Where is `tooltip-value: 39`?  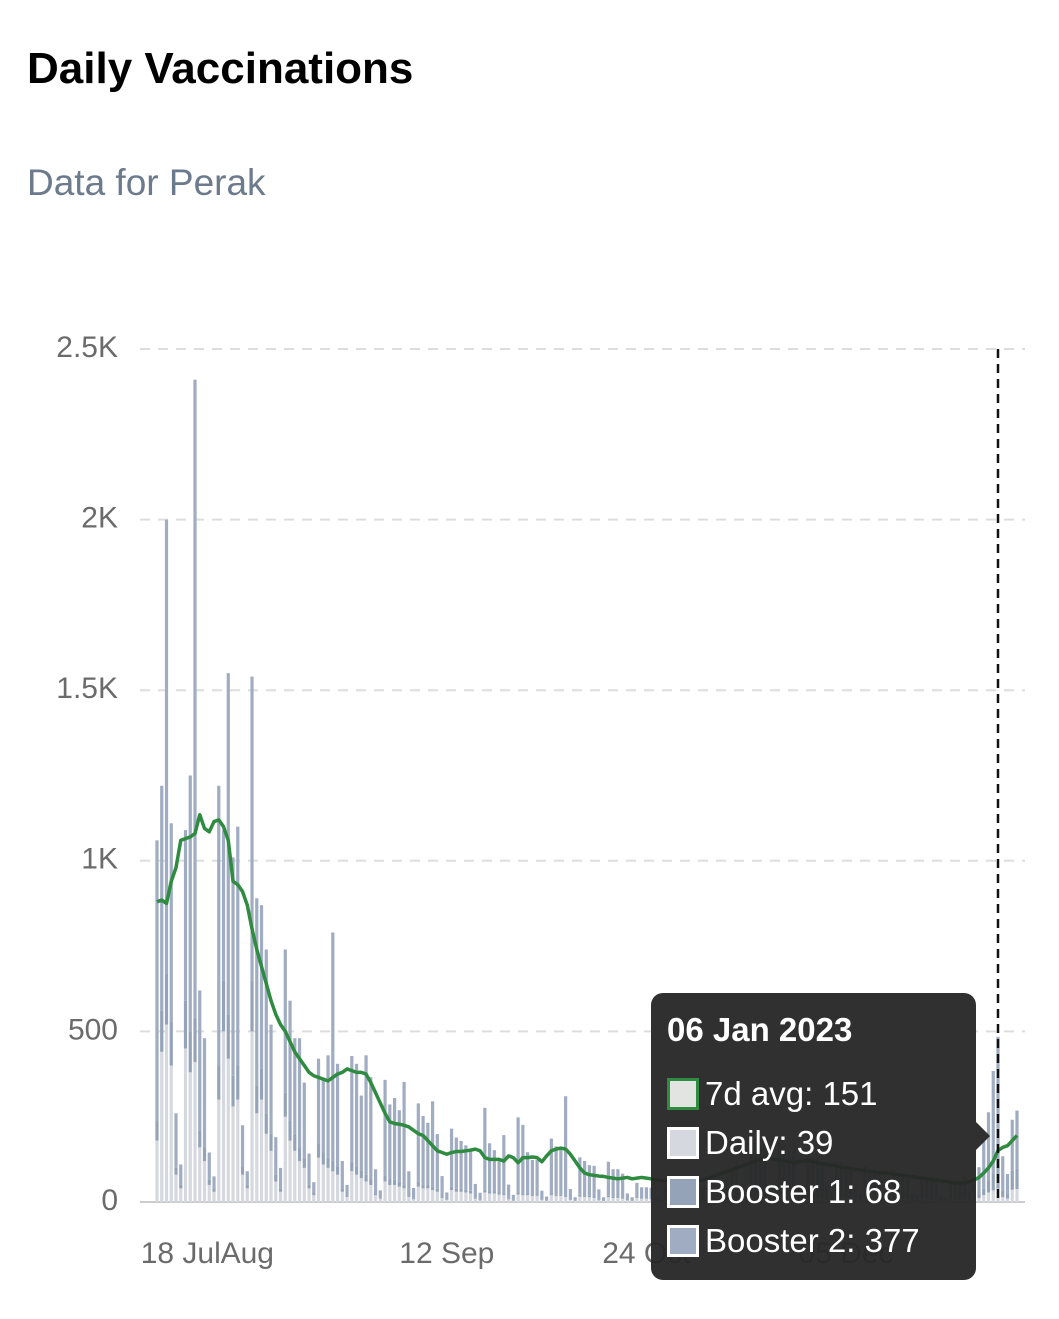
tooltip-value: 39 is located at coordinates (815, 1142).